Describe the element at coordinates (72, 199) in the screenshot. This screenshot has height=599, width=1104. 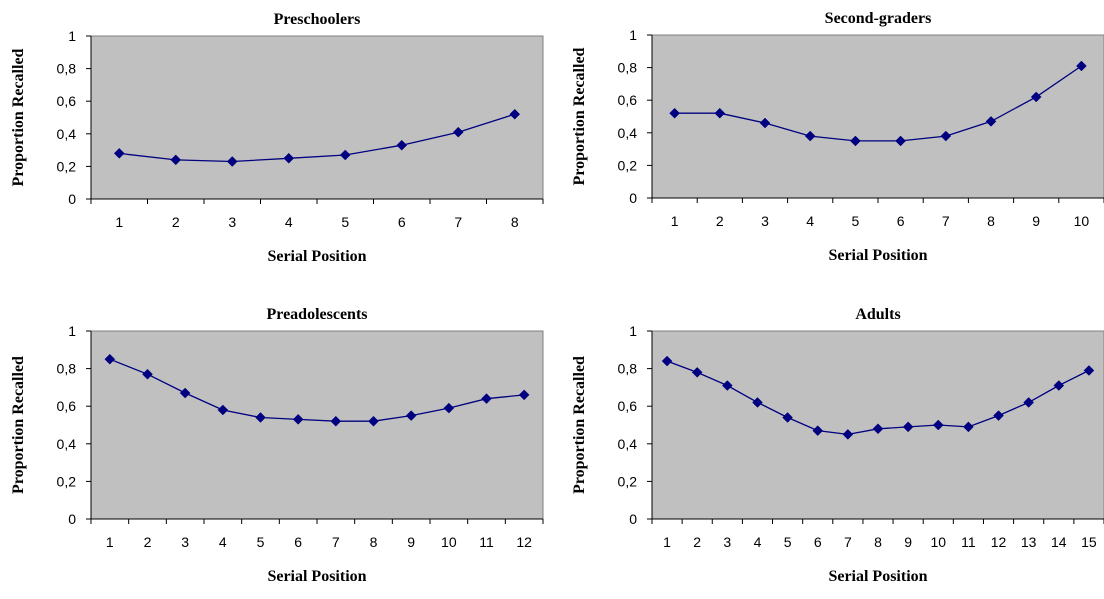
I see `y-tick-label: 0` at that location.